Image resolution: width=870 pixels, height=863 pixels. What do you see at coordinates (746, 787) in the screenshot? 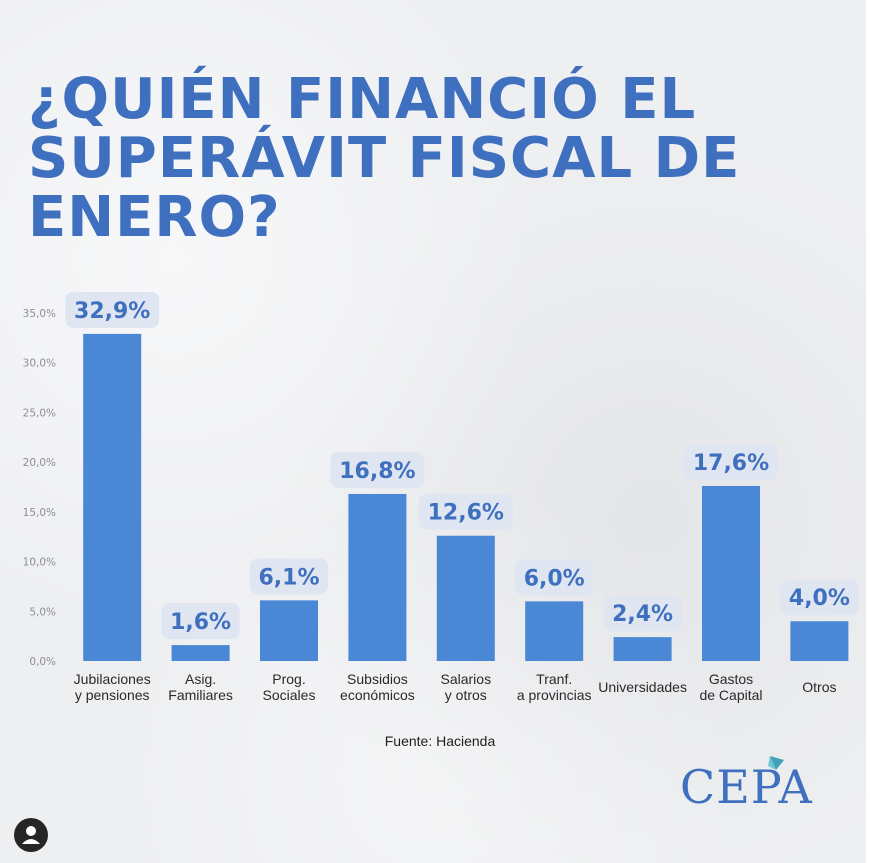
I see `cepa-logo: CEPA` at bounding box center [746, 787].